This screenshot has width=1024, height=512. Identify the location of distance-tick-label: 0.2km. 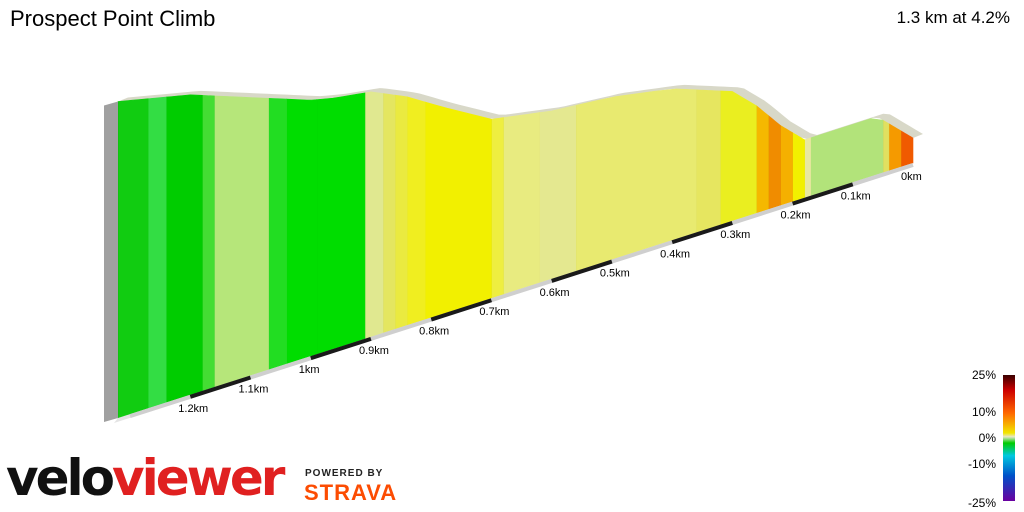
(796, 216).